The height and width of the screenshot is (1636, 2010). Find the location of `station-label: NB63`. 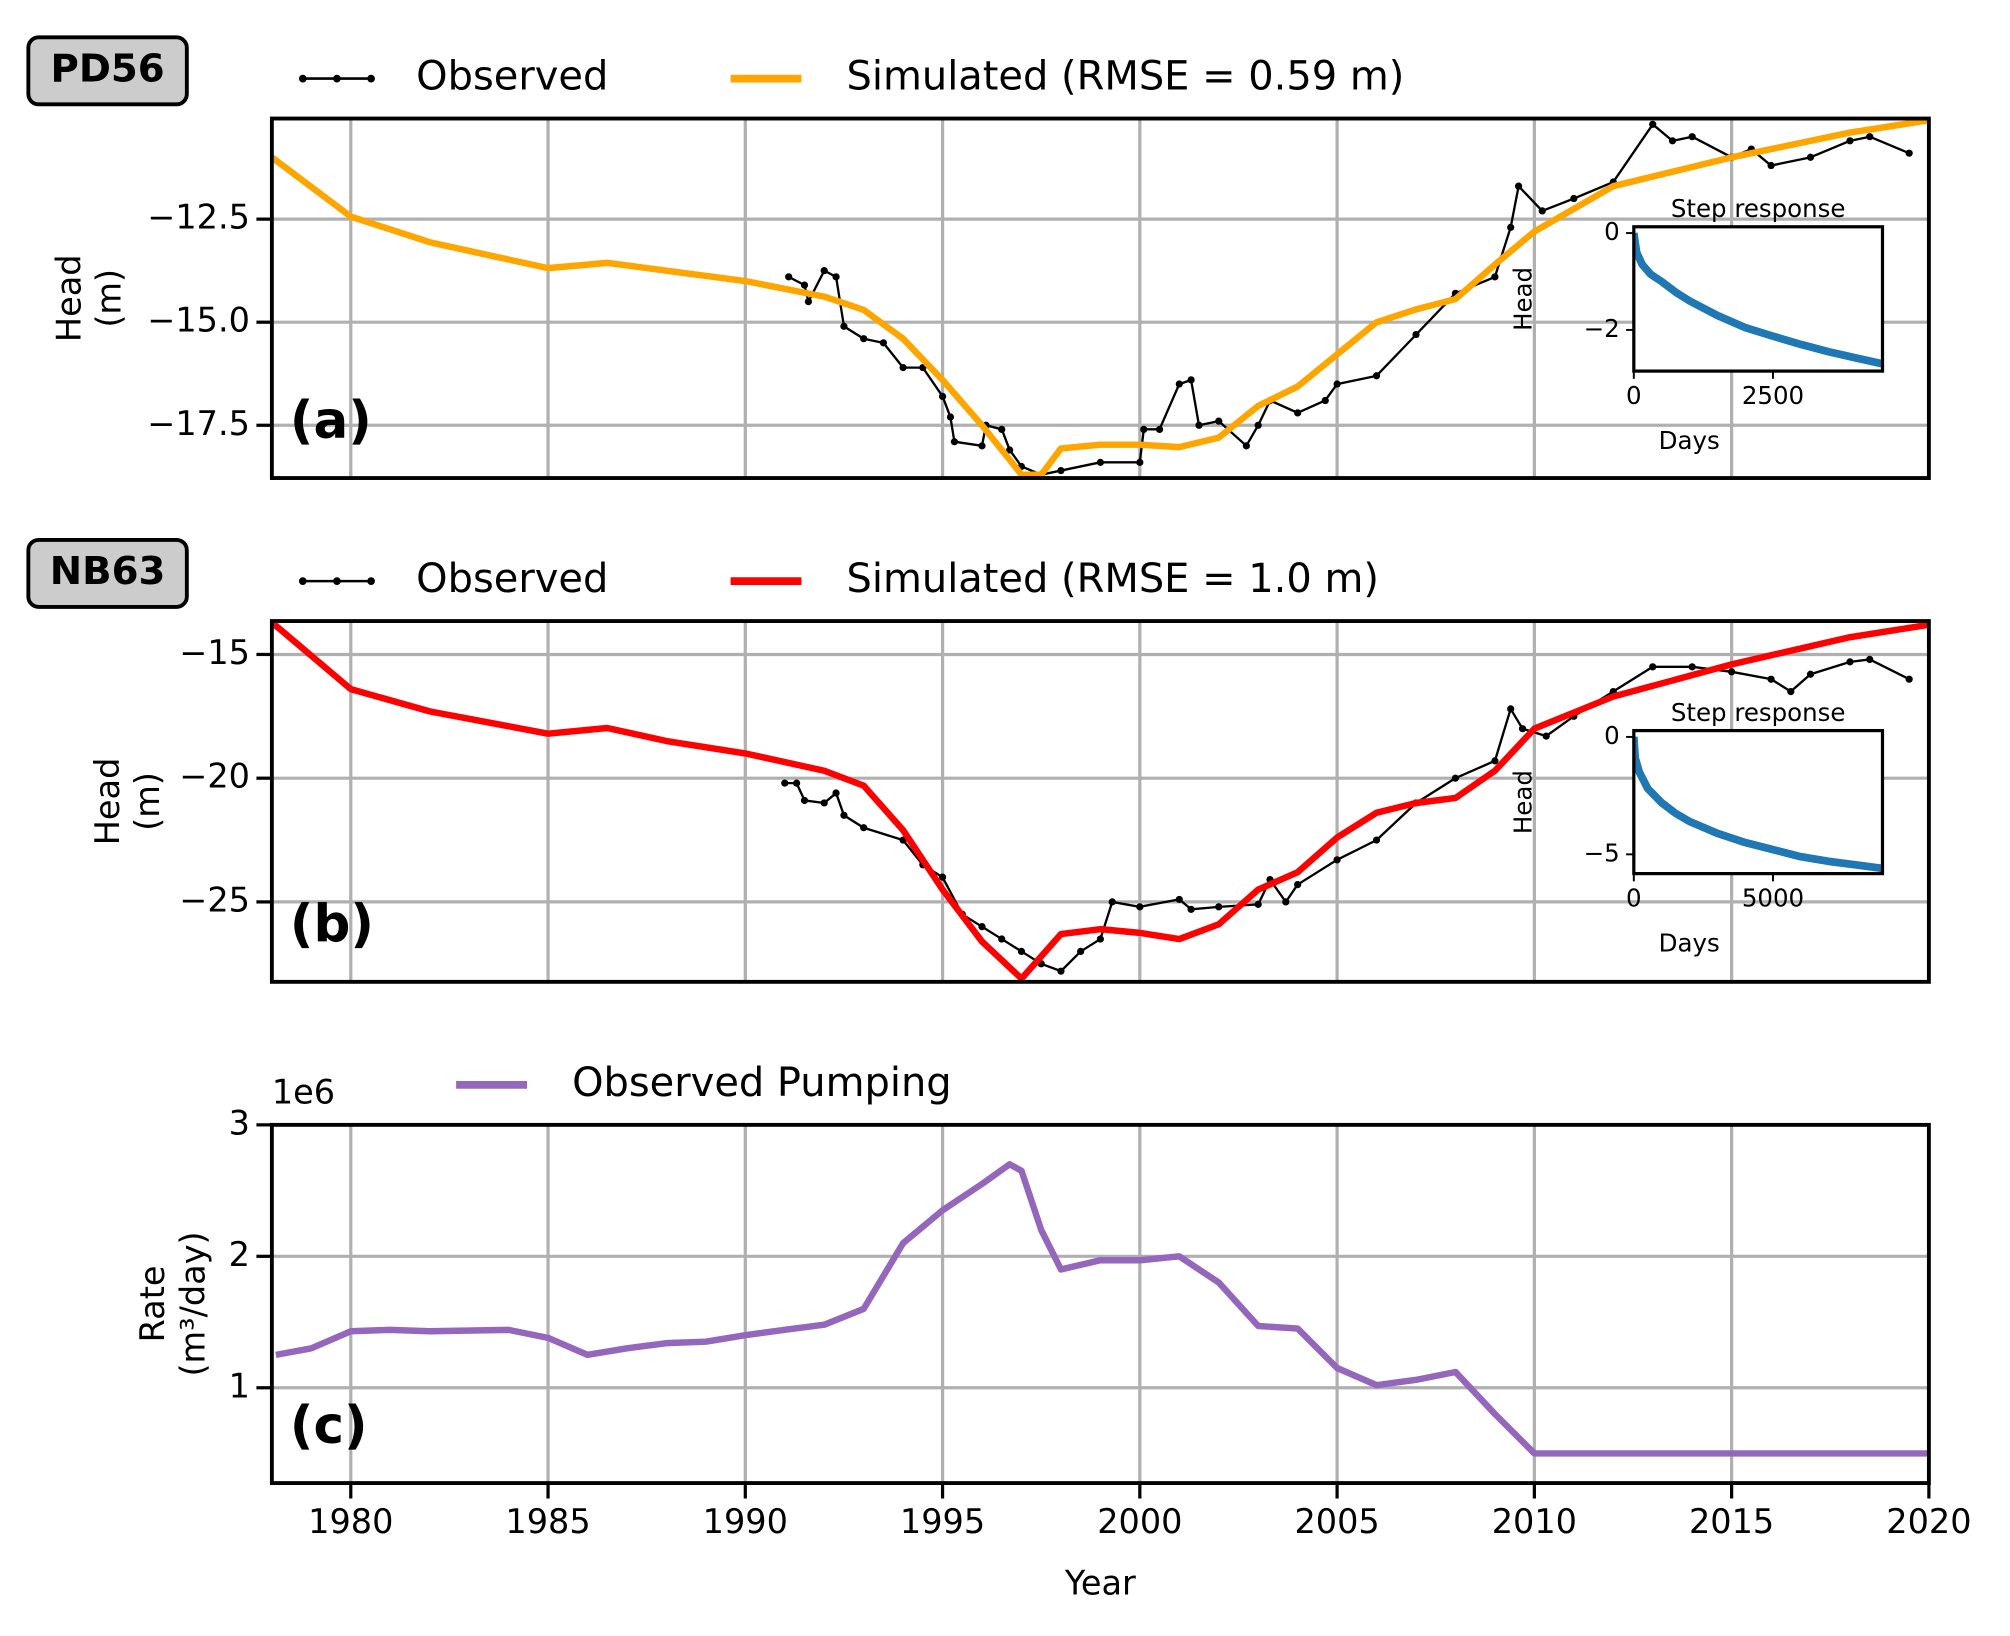

station-label: NB63 is located at coordinates (108, 571).